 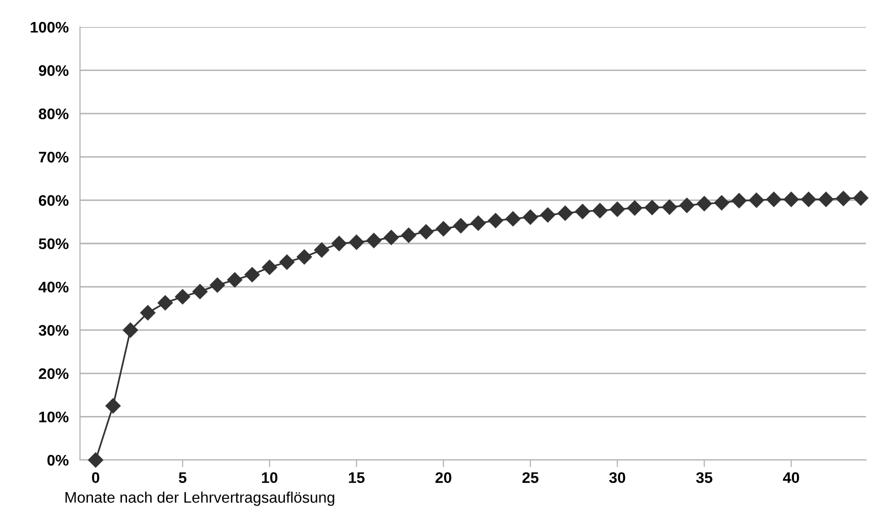 I want to click on x-tick-label: 30, so click(x=617, y=478).